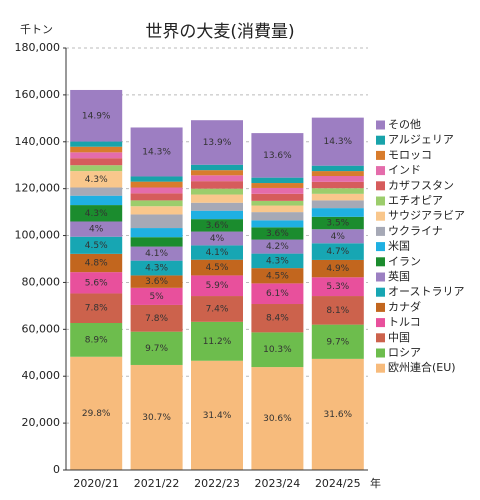 This screenshot has width=480, height=500. Describe the element at coordinates (38, 235) in the screenshot. I see `y-tick-label: 100,000` at that location.